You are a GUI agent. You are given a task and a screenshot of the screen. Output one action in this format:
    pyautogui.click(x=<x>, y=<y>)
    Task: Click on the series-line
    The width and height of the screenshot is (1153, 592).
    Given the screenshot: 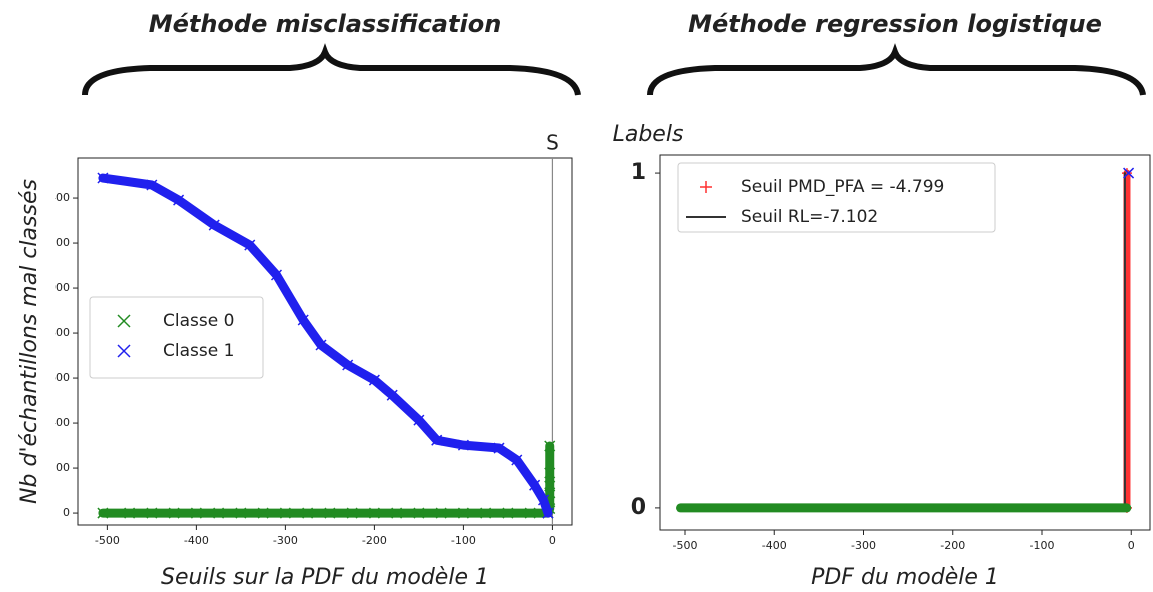 What is the action you would take?
    pyautogui.click(x=326, y=479)
    